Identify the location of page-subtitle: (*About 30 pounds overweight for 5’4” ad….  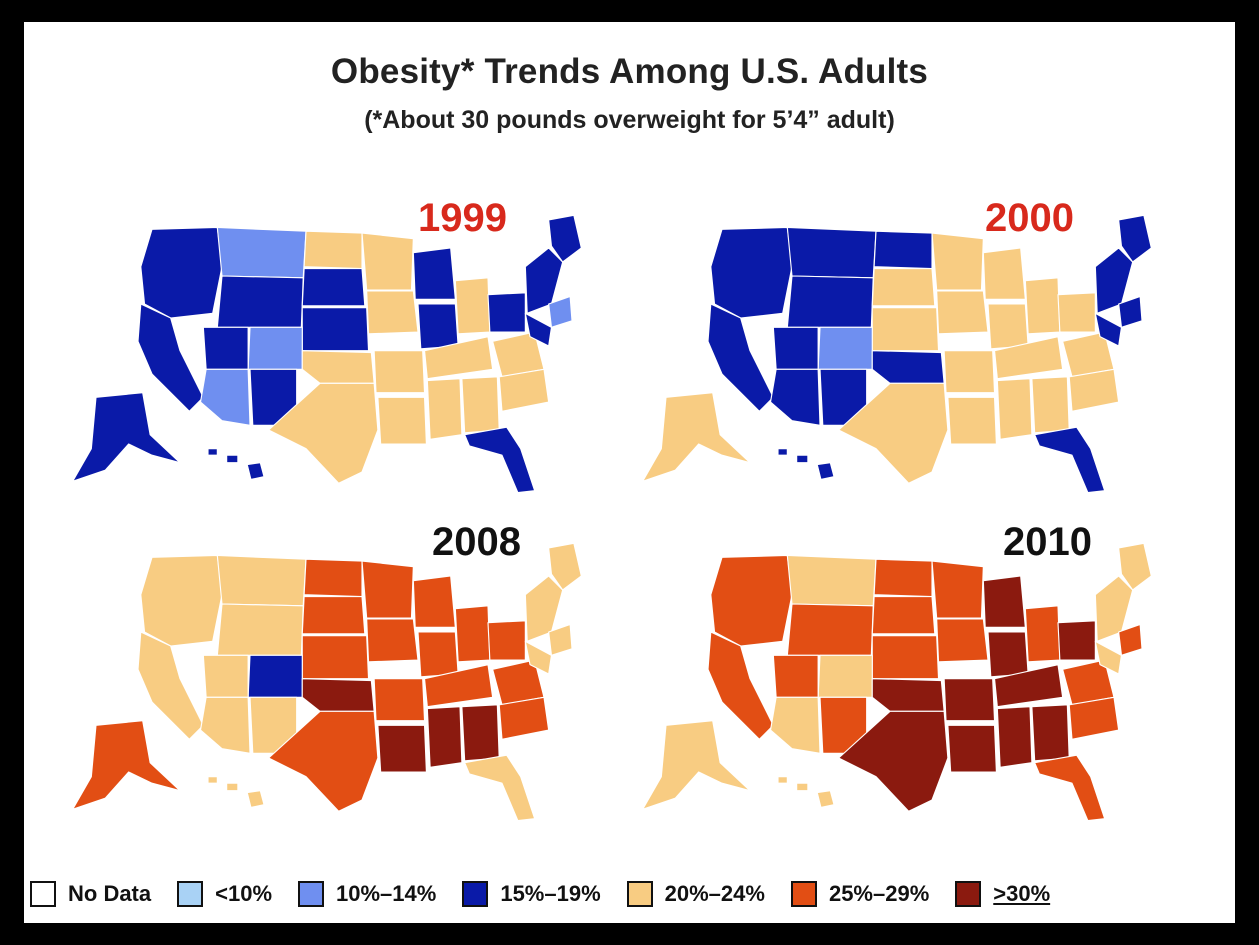
(629, 120).